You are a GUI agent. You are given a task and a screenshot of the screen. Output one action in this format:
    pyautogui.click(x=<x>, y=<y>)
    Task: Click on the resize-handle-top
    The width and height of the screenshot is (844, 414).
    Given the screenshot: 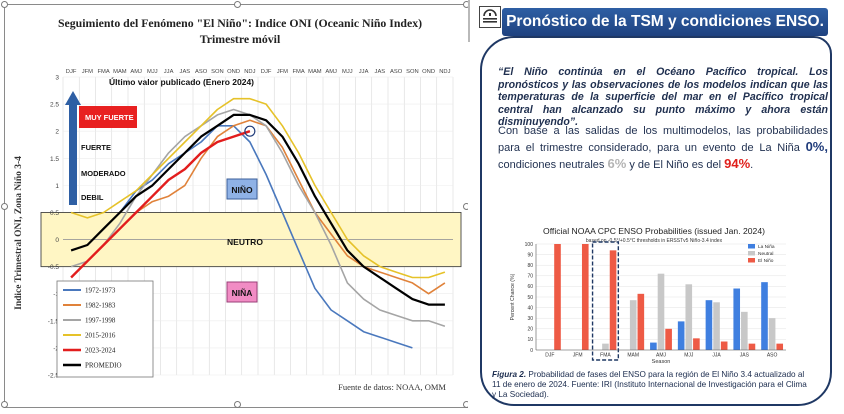 What is the action you would take?
    pyautogui.click(x=237, y=4)
    